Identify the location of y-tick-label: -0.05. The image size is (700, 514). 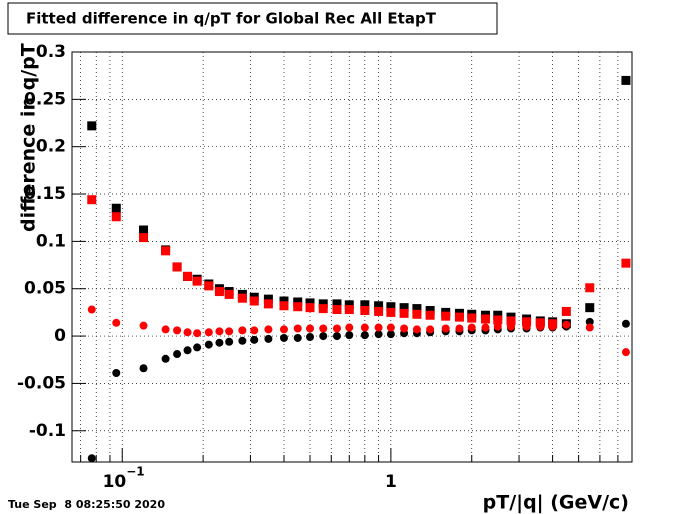
(41, 383).